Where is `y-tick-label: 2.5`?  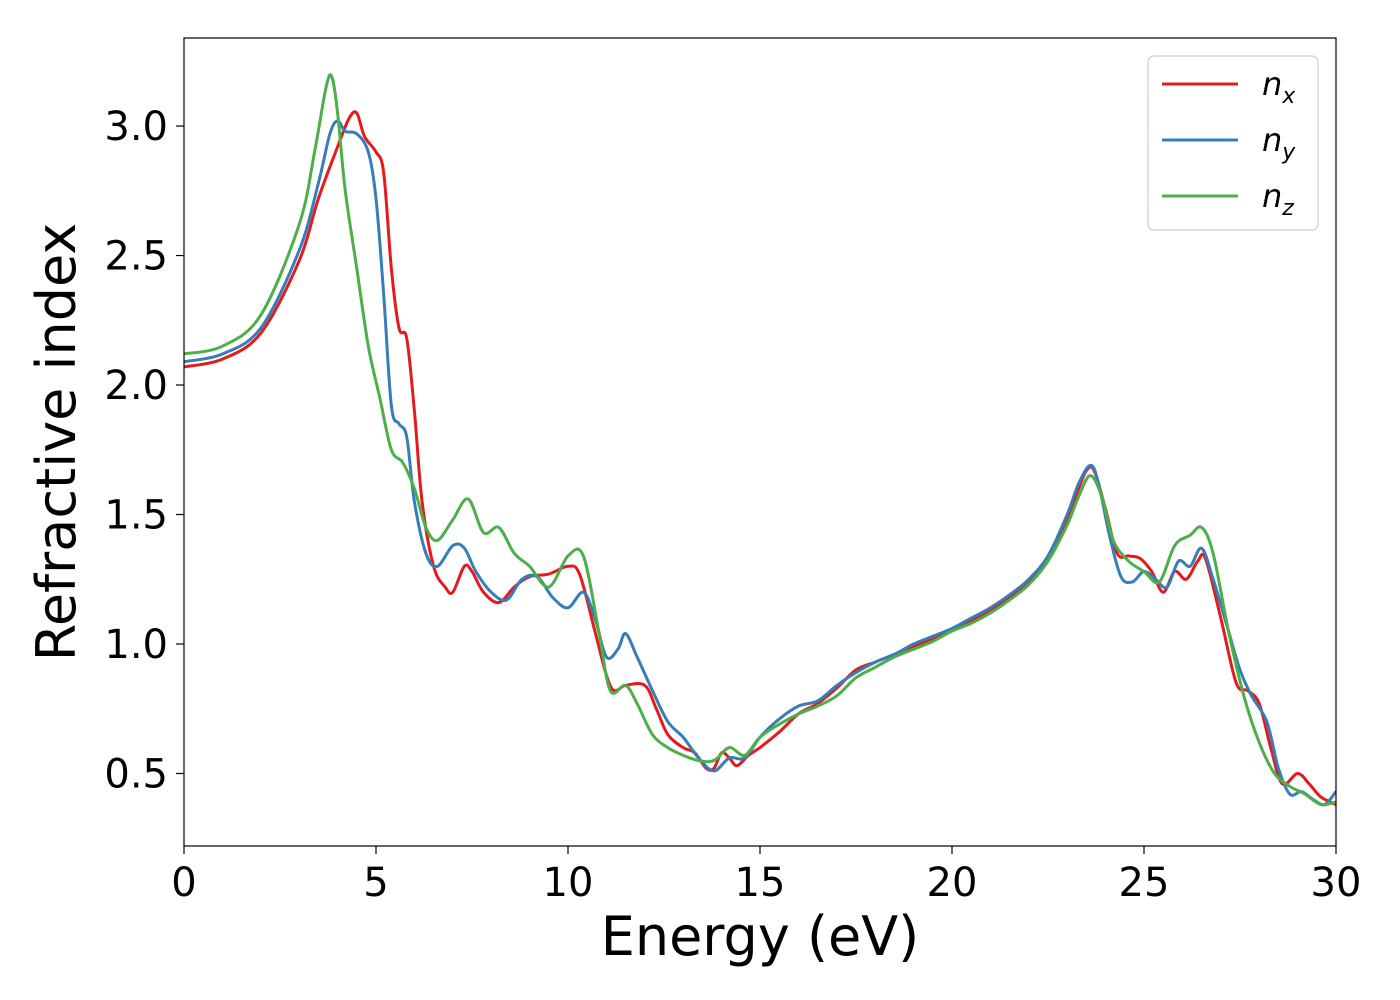 y-tick-label: 2.5 is located at coordinates (136, 257).